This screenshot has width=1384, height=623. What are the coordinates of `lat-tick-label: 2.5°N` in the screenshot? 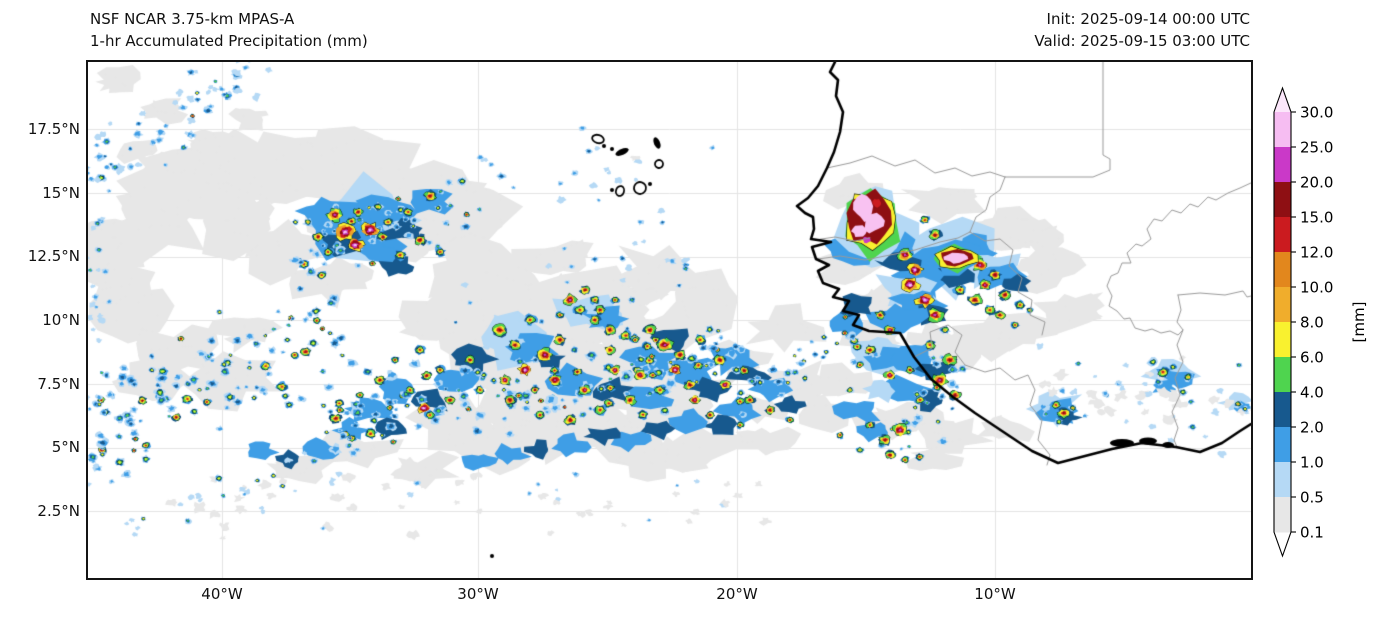 It's located at (58, 511).